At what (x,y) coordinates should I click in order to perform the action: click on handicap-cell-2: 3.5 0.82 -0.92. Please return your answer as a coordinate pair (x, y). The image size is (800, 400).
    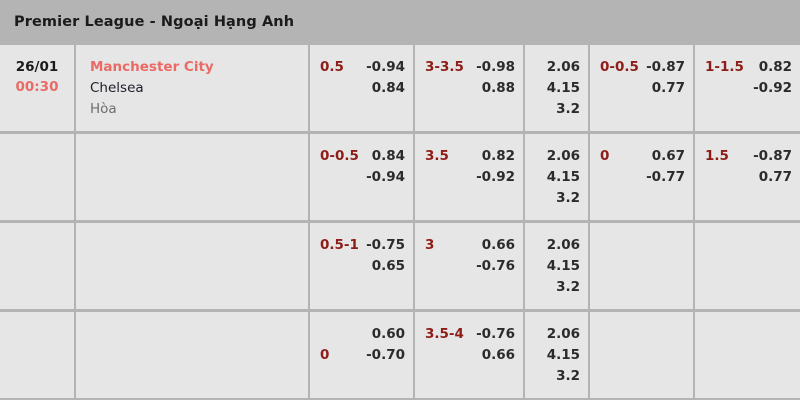
    Looking at the image, I should click on (469, 177).